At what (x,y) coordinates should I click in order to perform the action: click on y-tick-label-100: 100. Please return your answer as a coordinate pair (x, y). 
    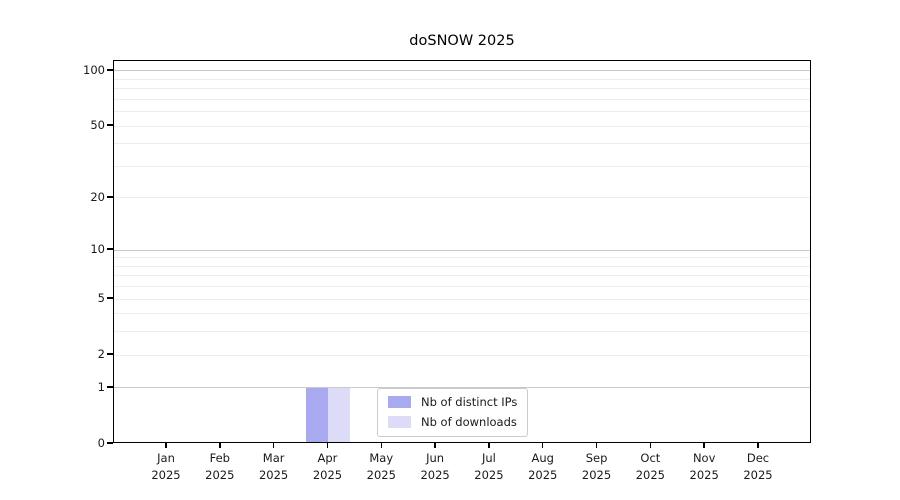
    Looking at the image, I should click on (94, 69).